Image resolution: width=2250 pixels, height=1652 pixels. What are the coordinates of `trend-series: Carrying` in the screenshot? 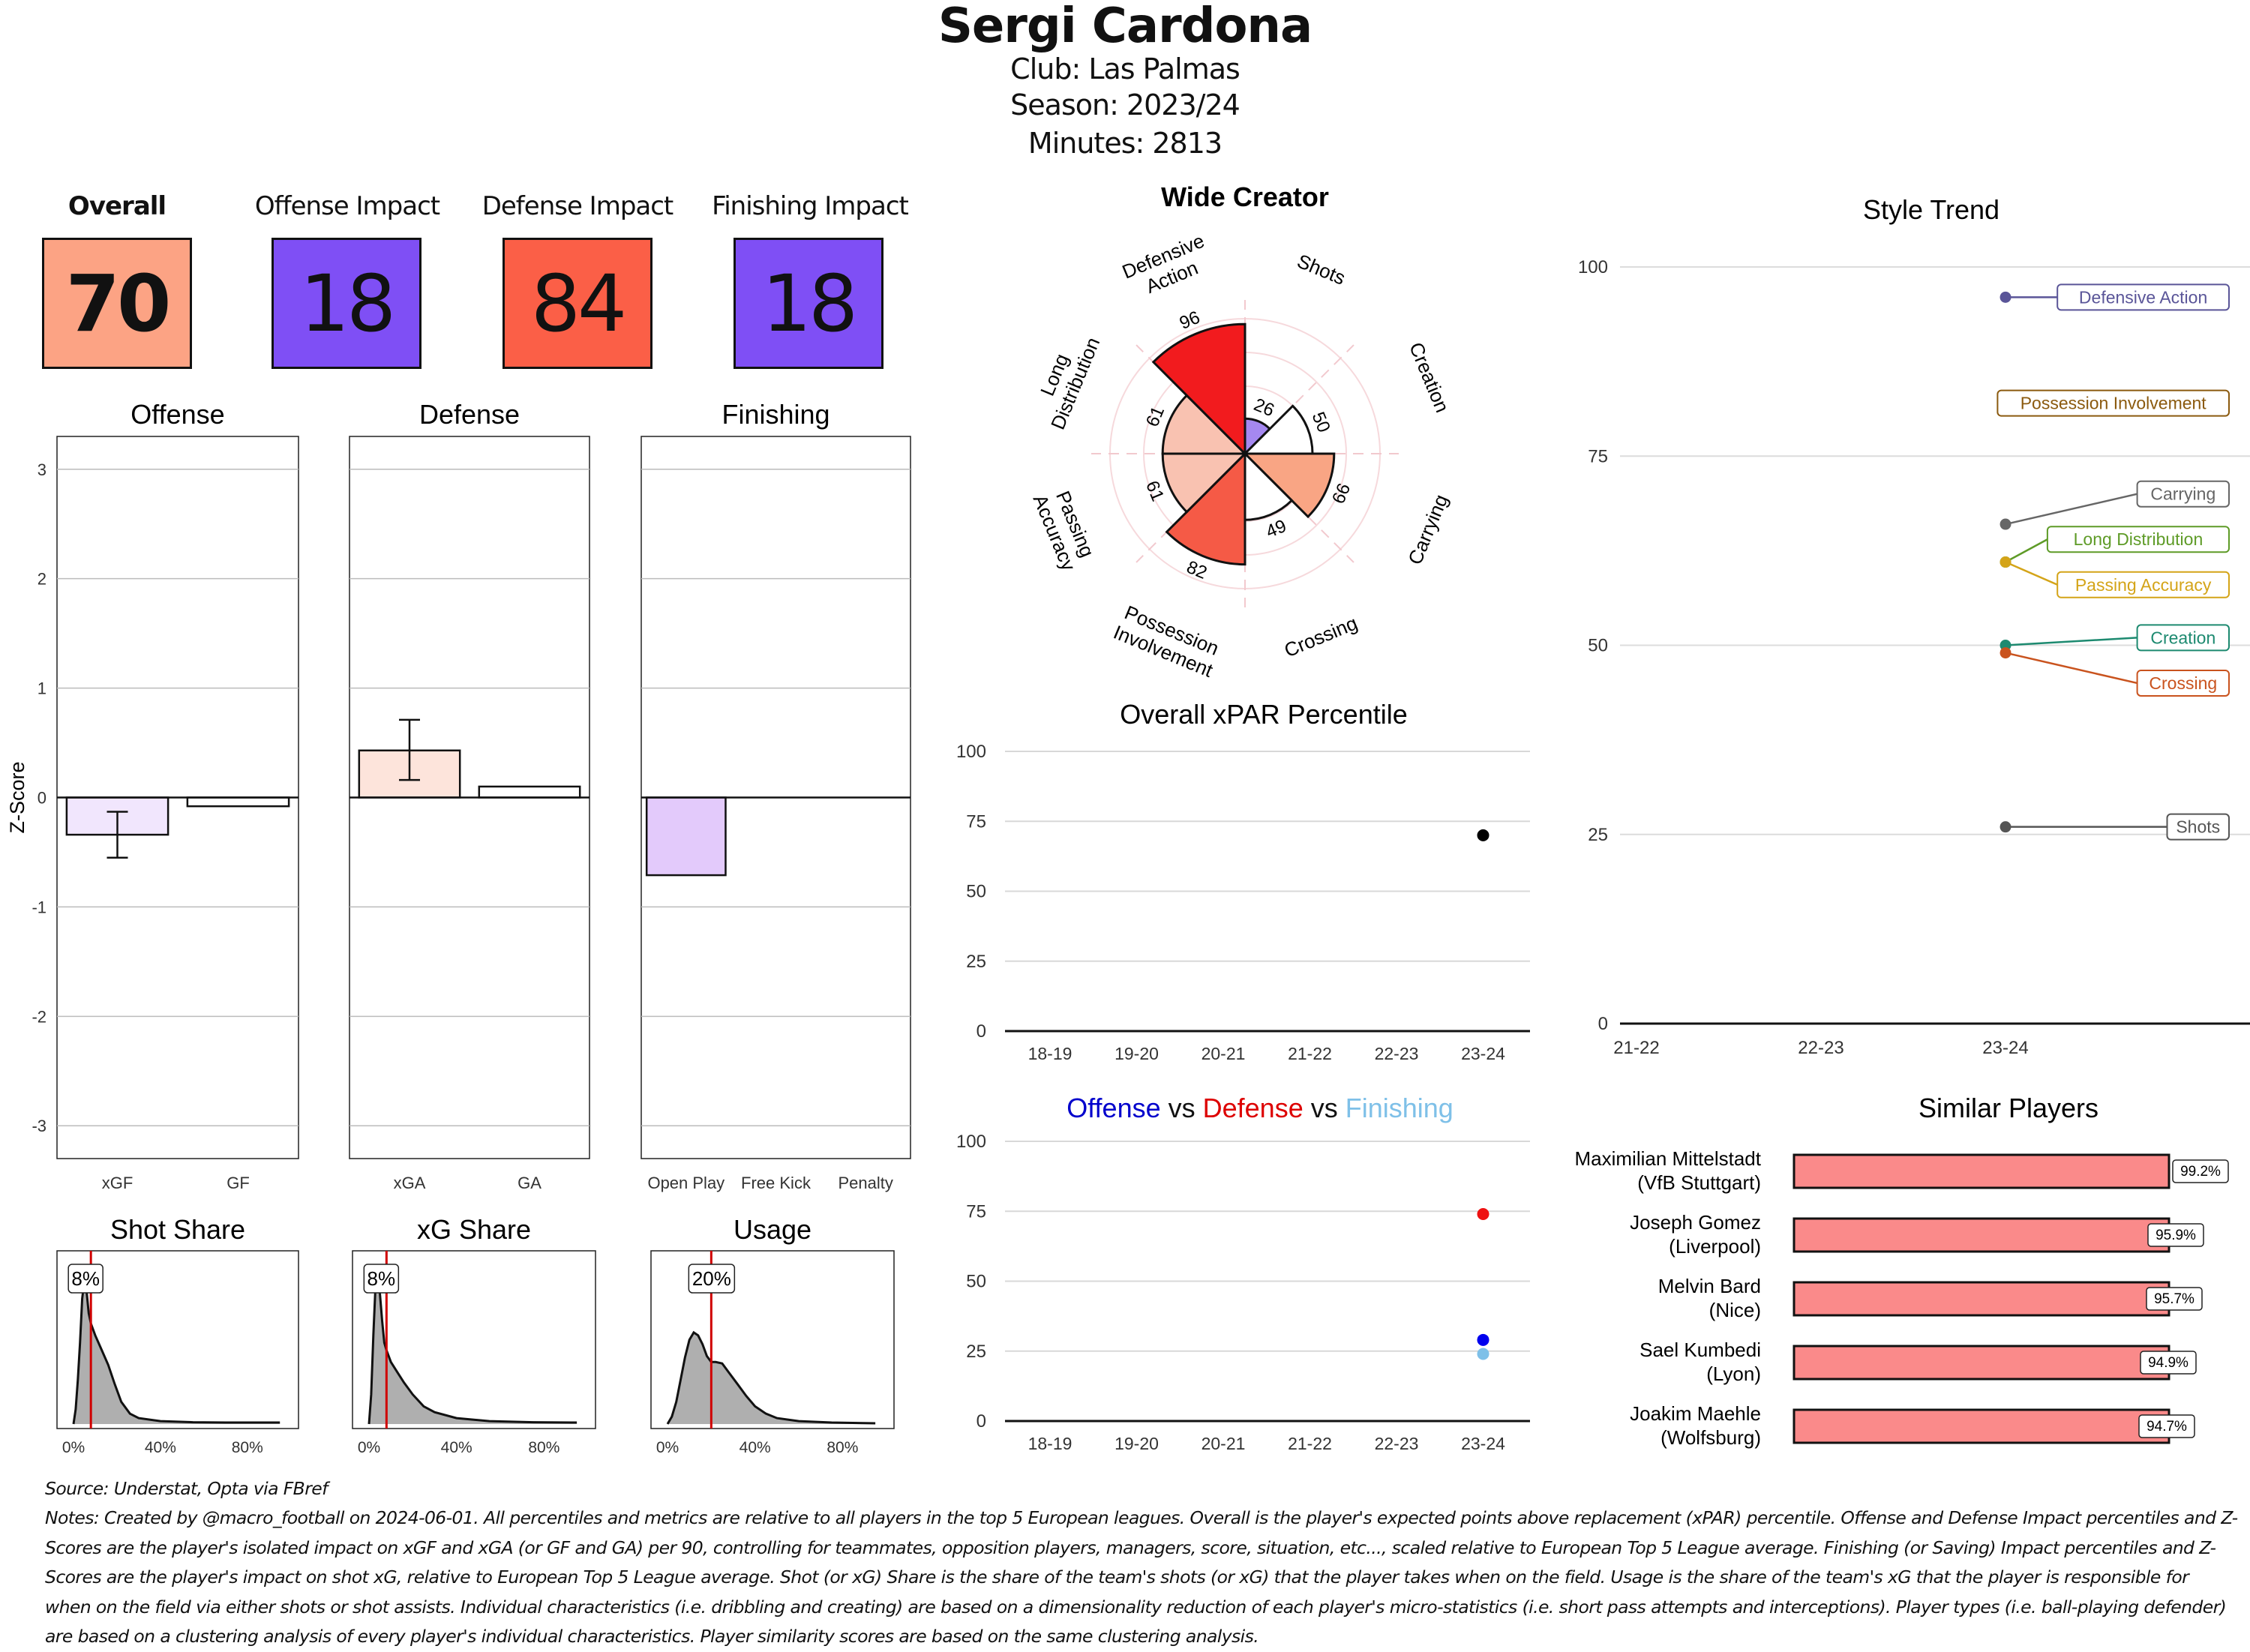 It's located at (2115, 505).